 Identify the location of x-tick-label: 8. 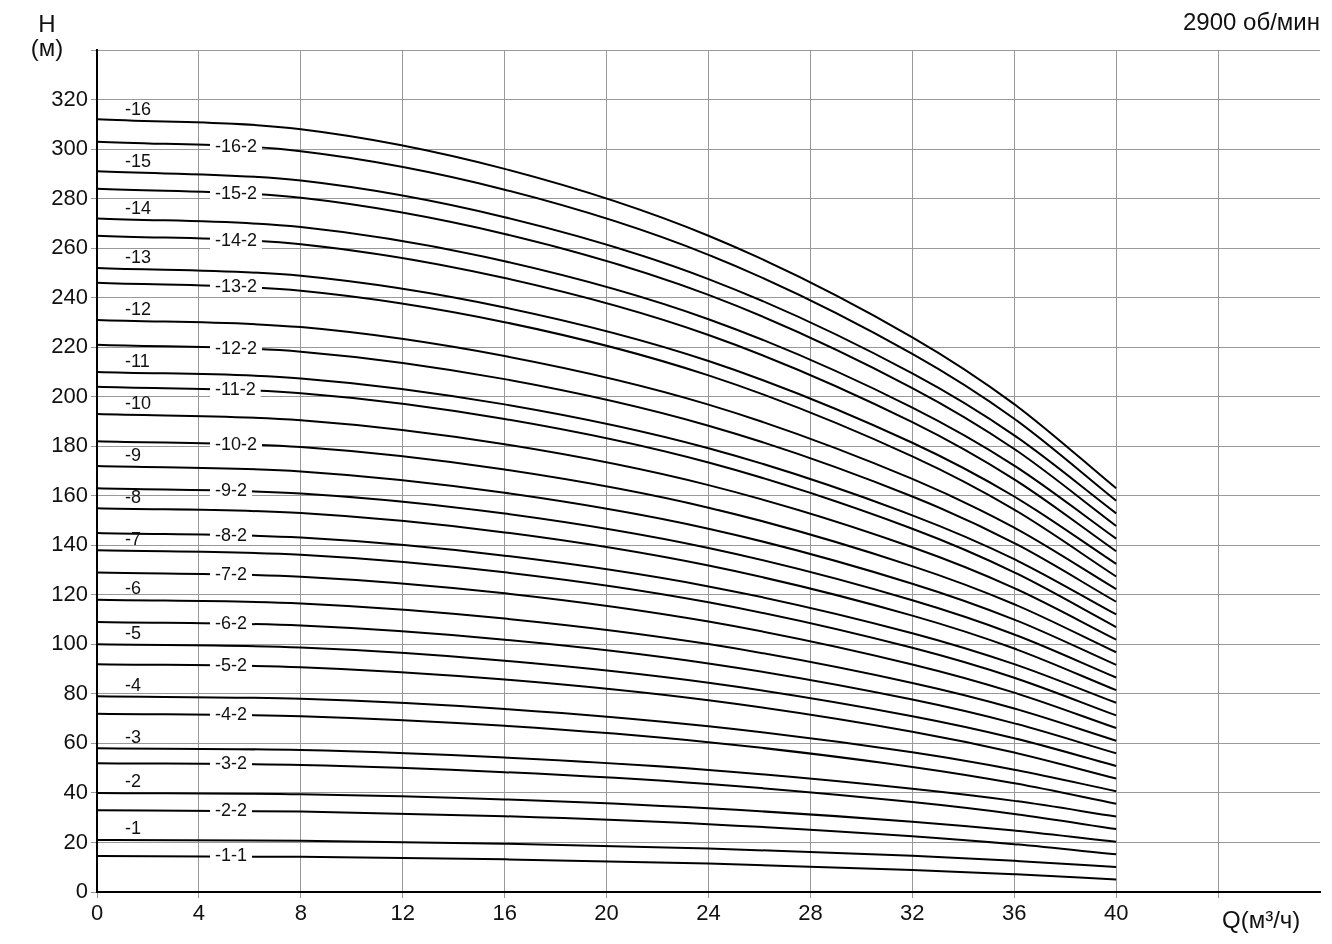
(300, 913).